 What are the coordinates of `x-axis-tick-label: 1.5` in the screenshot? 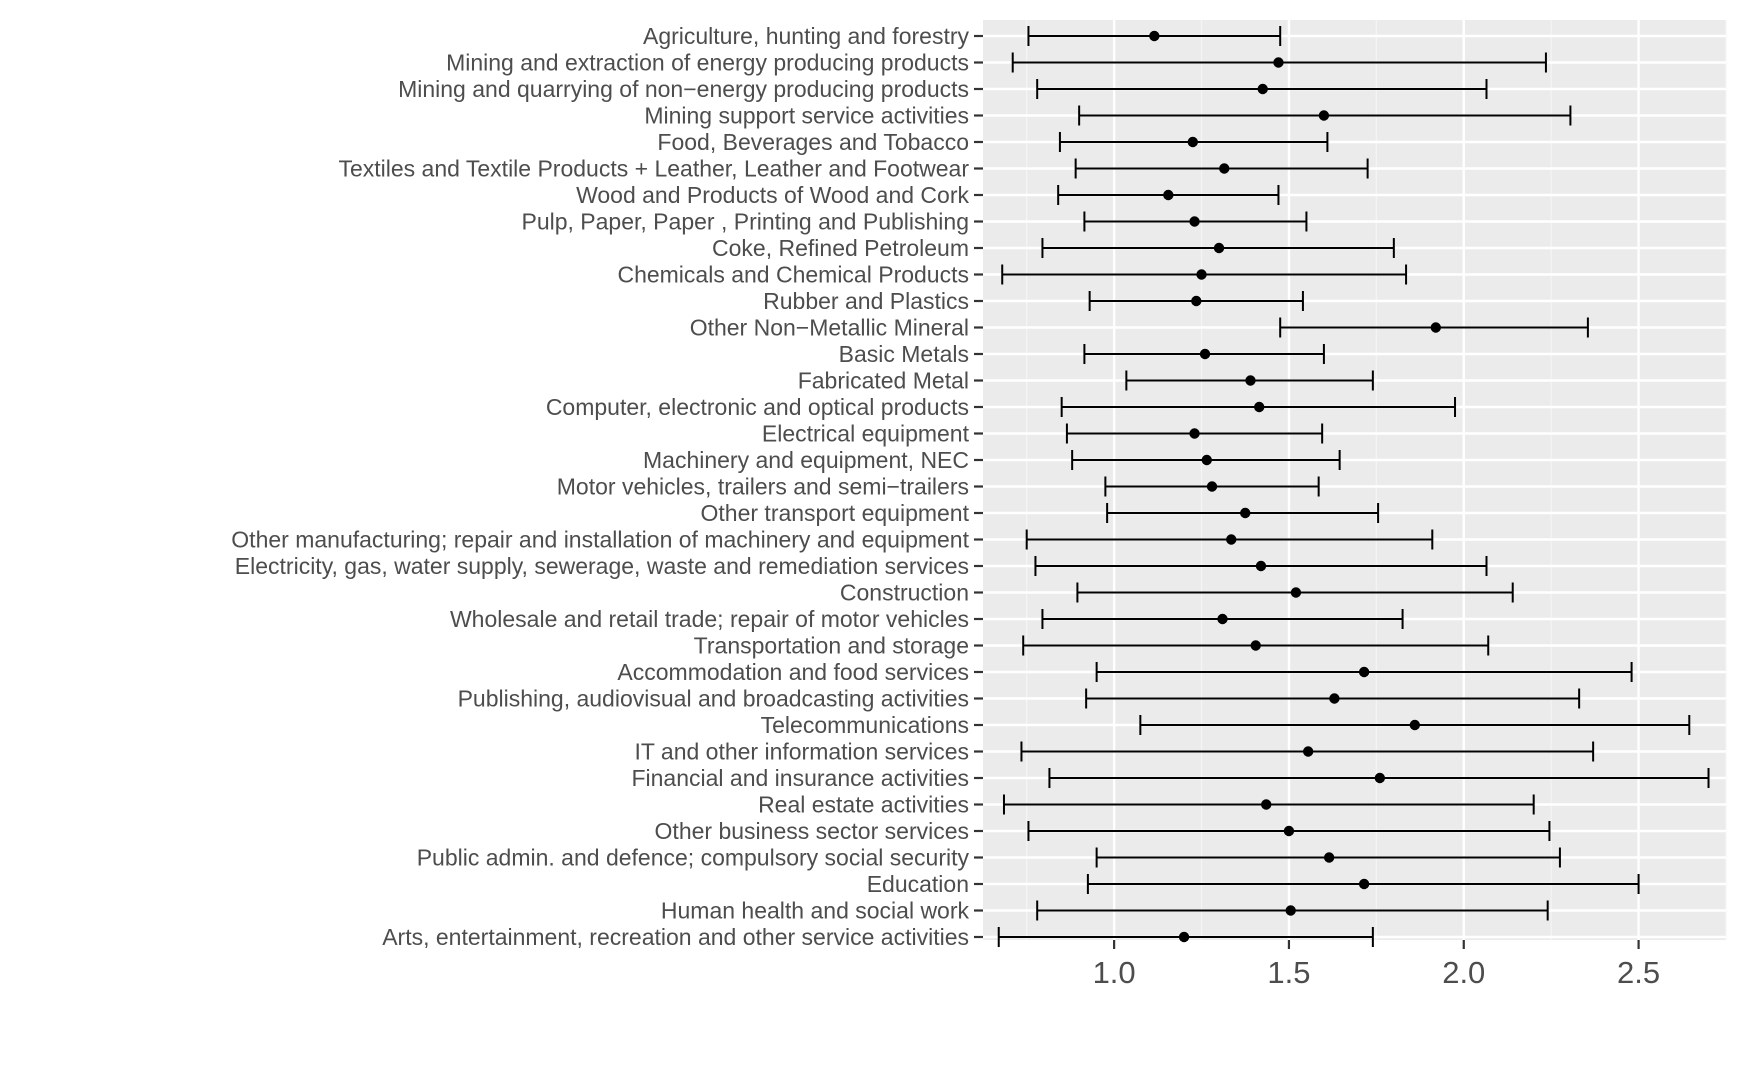 It's located at (1288, 972).